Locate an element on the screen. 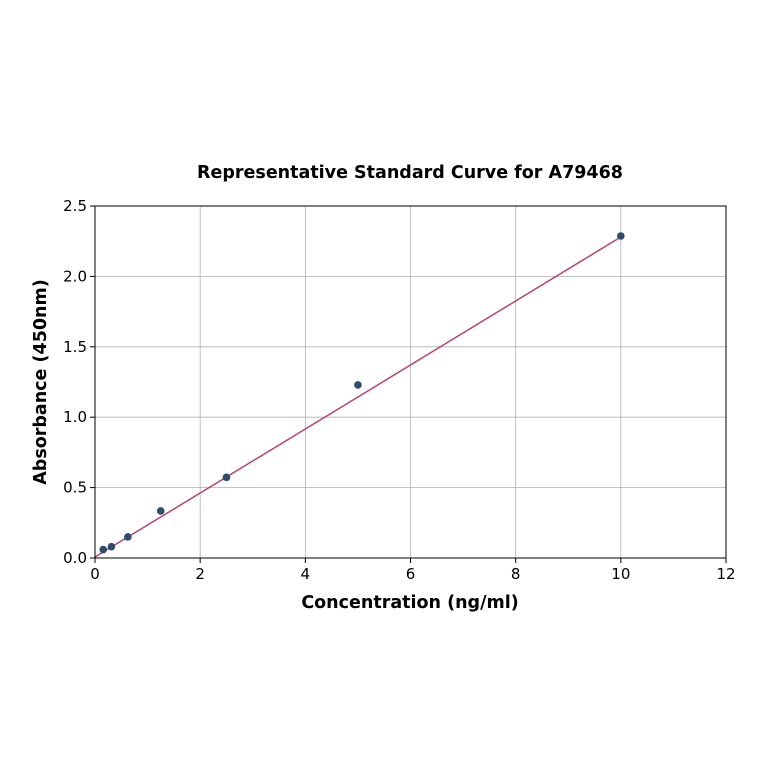 The height and width of the screenshot is (764, 764). chart-title: Representative Standard Curve for A79468 is located at coordinates (410, 173).